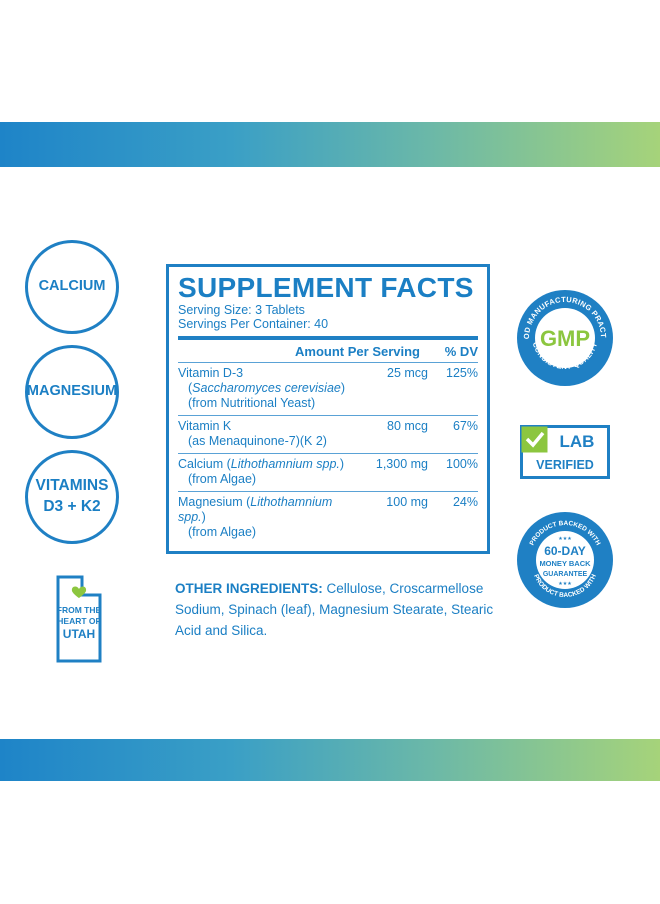  Describe the element at coordinates (211, 373) in the screenshot. I see `nutrient-name: Vitamin D-3` at that location.